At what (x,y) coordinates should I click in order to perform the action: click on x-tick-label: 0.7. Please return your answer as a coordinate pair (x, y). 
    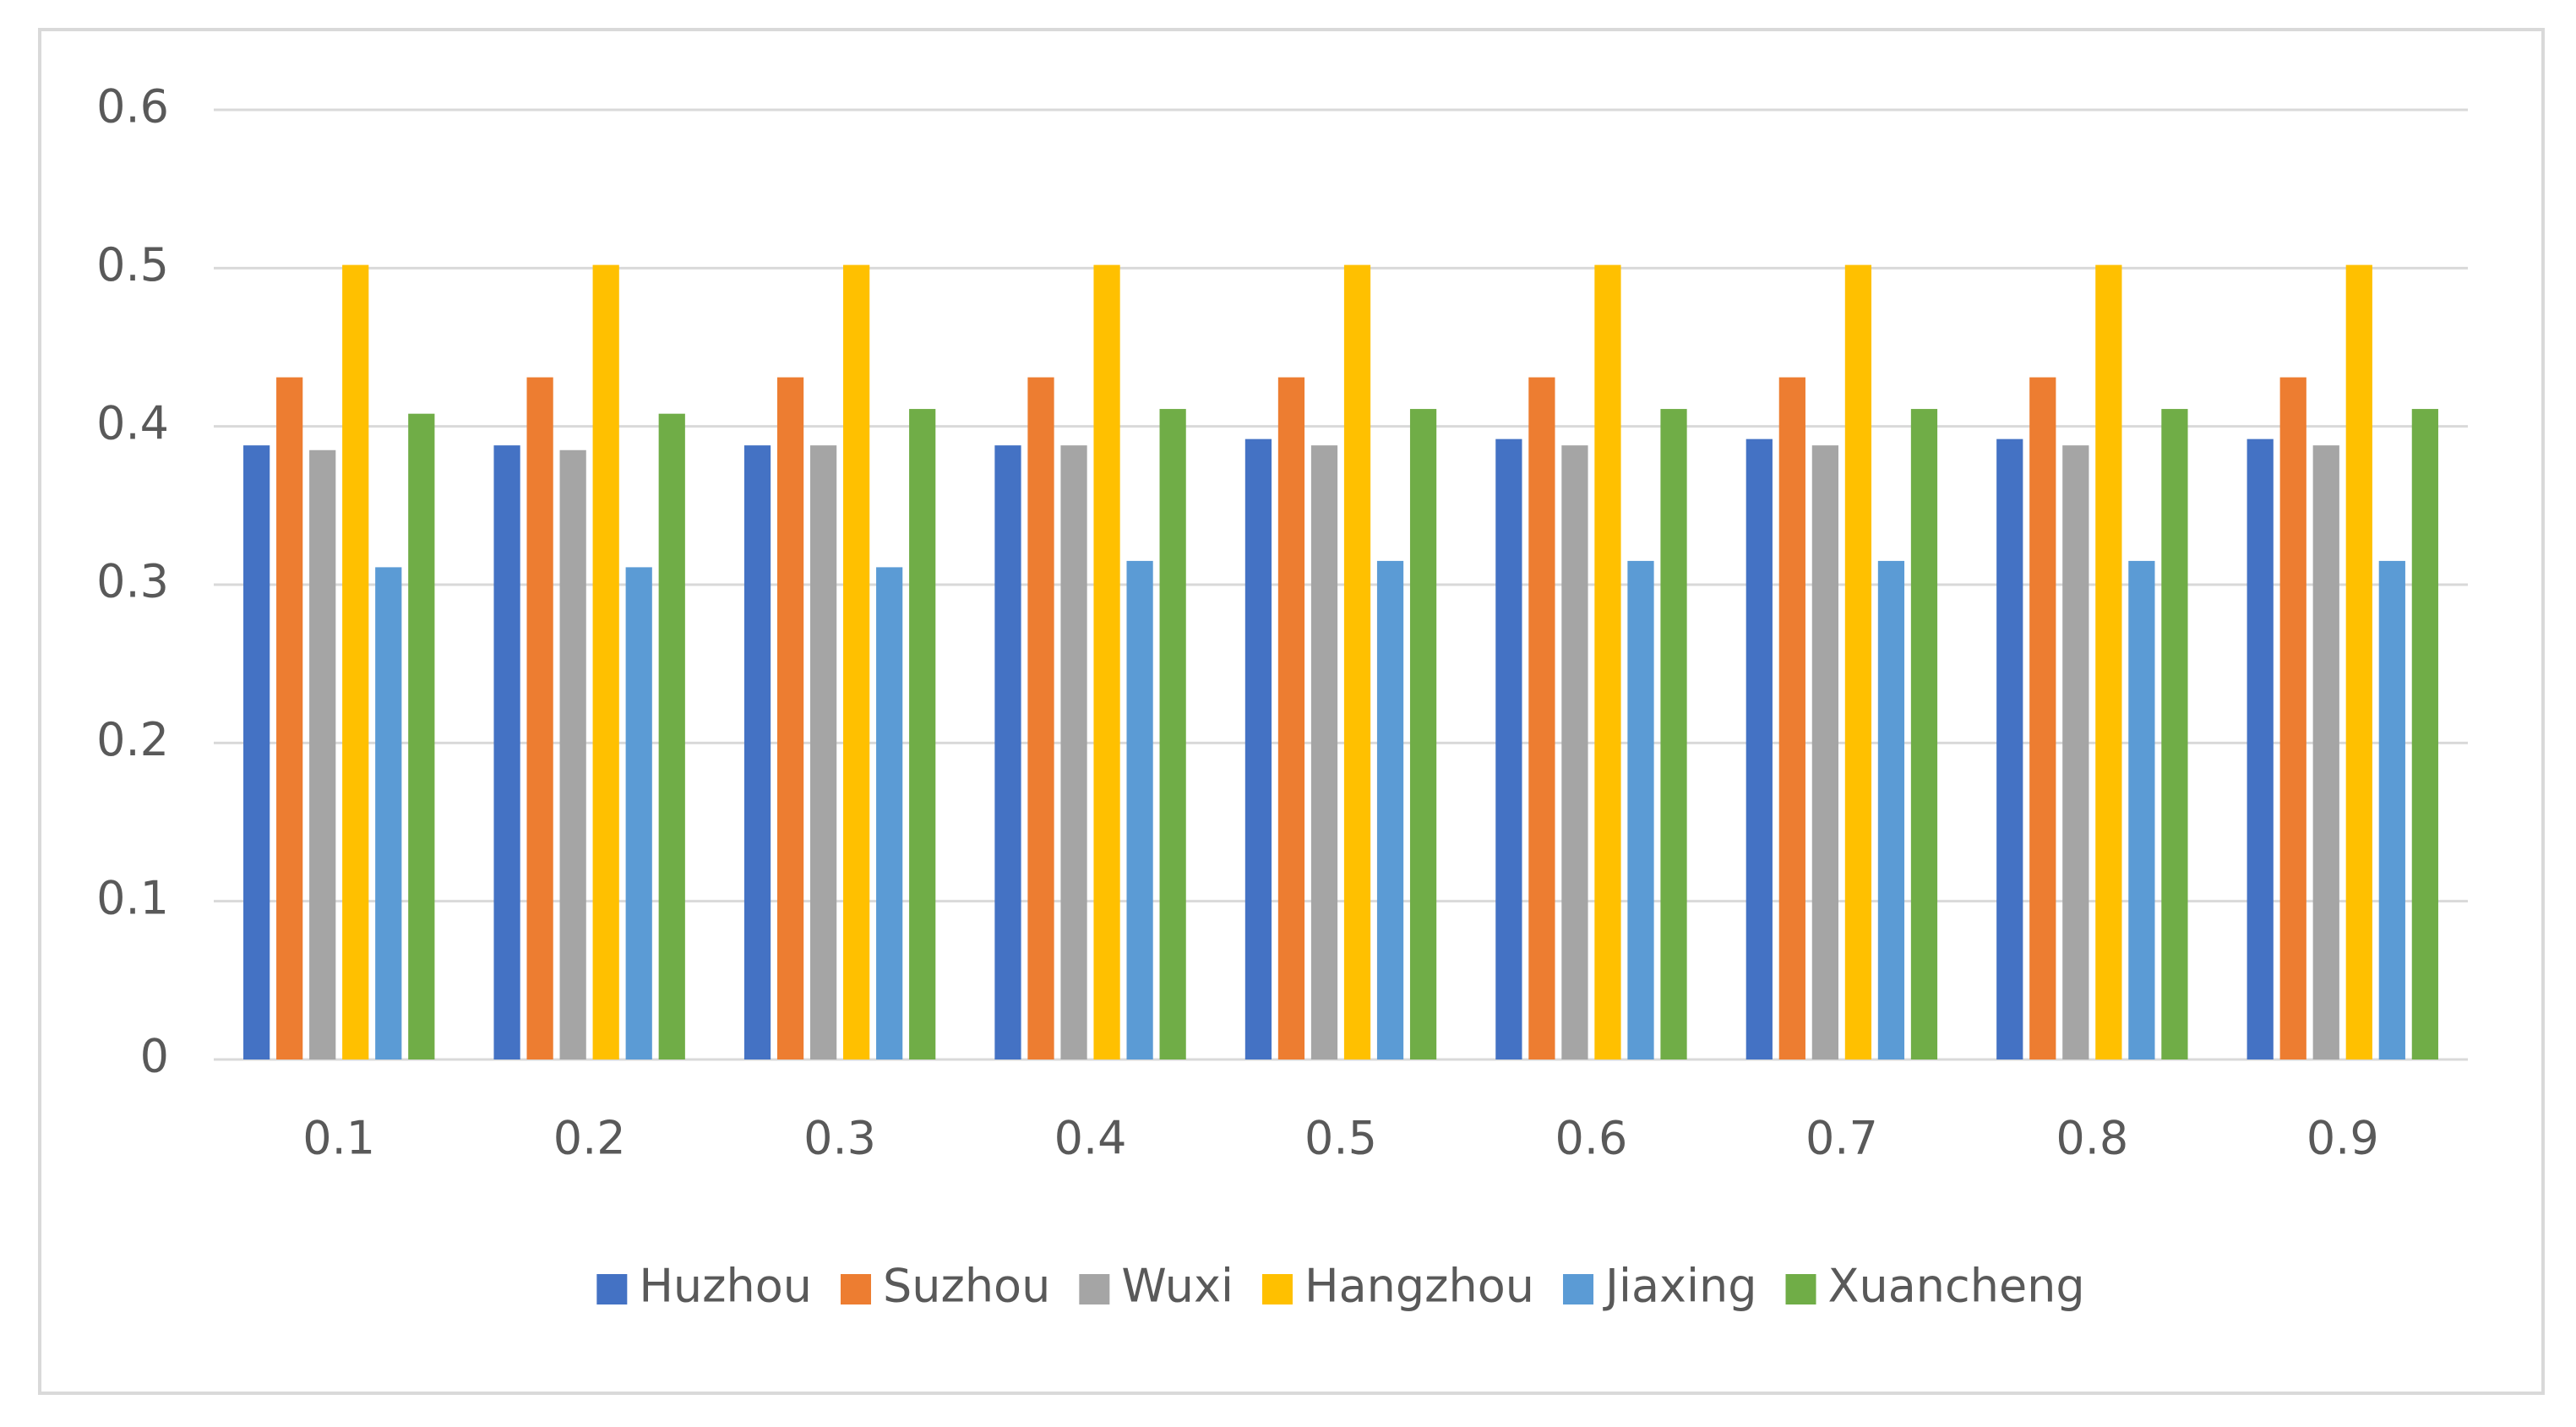
    Looking at the image, I should click on (1841, 1138).